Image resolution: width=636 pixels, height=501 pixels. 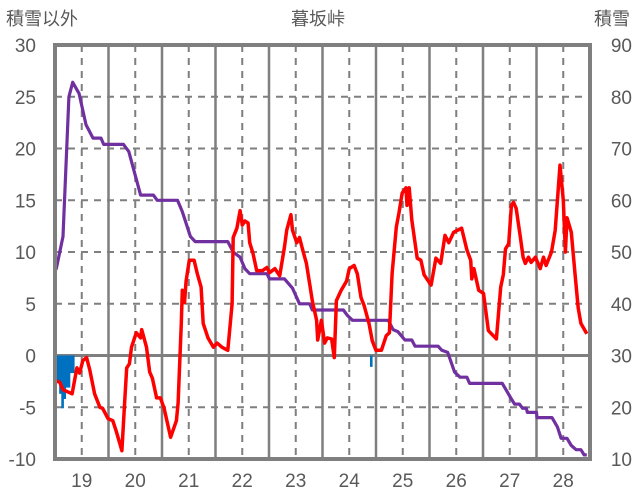 What do you see at coordinates (188, 481) in the screenshot?
I see `x-tick-label: 21` at bounding box center [188, 481].